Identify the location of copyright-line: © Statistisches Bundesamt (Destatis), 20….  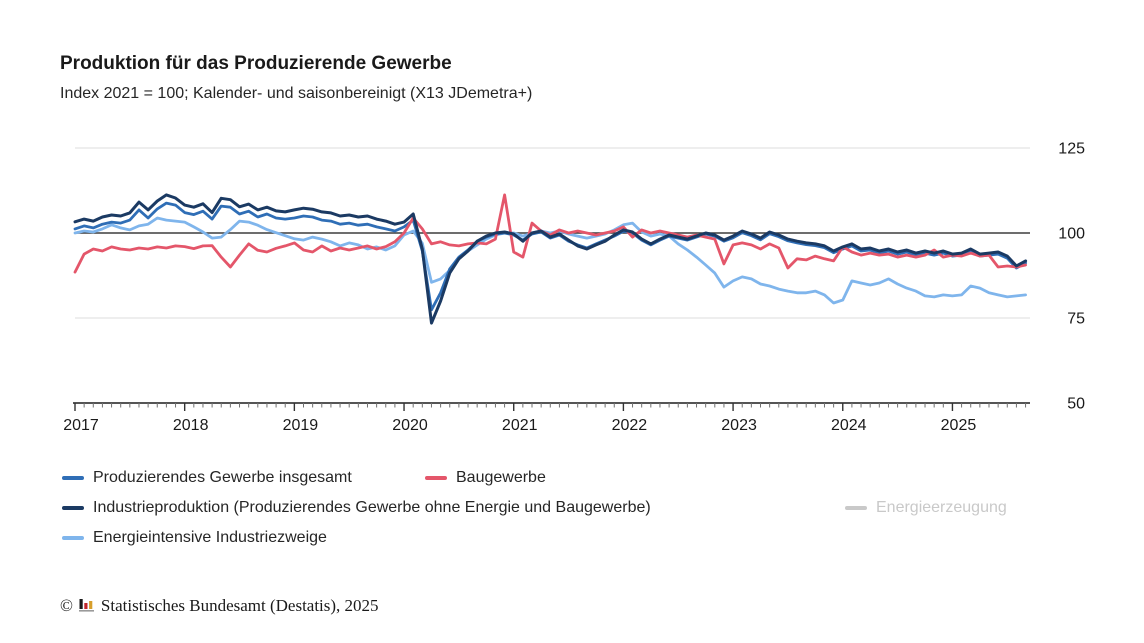
(219, 606).